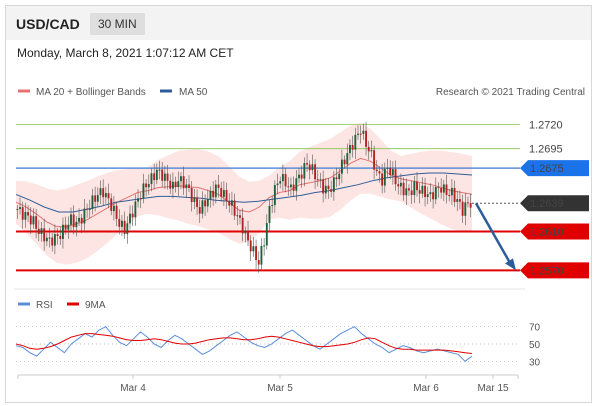  What do you see at coordinates (535, 362) in the screenshot?
I see `rsi-tick-label: 30` at bounding box center [535, 362].